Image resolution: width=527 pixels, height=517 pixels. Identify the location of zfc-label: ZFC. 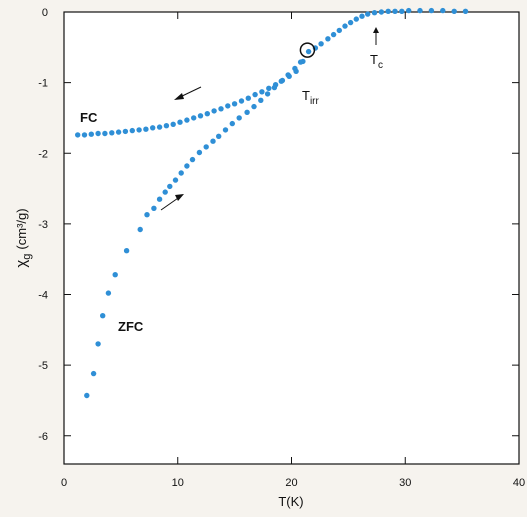
(131, 326).